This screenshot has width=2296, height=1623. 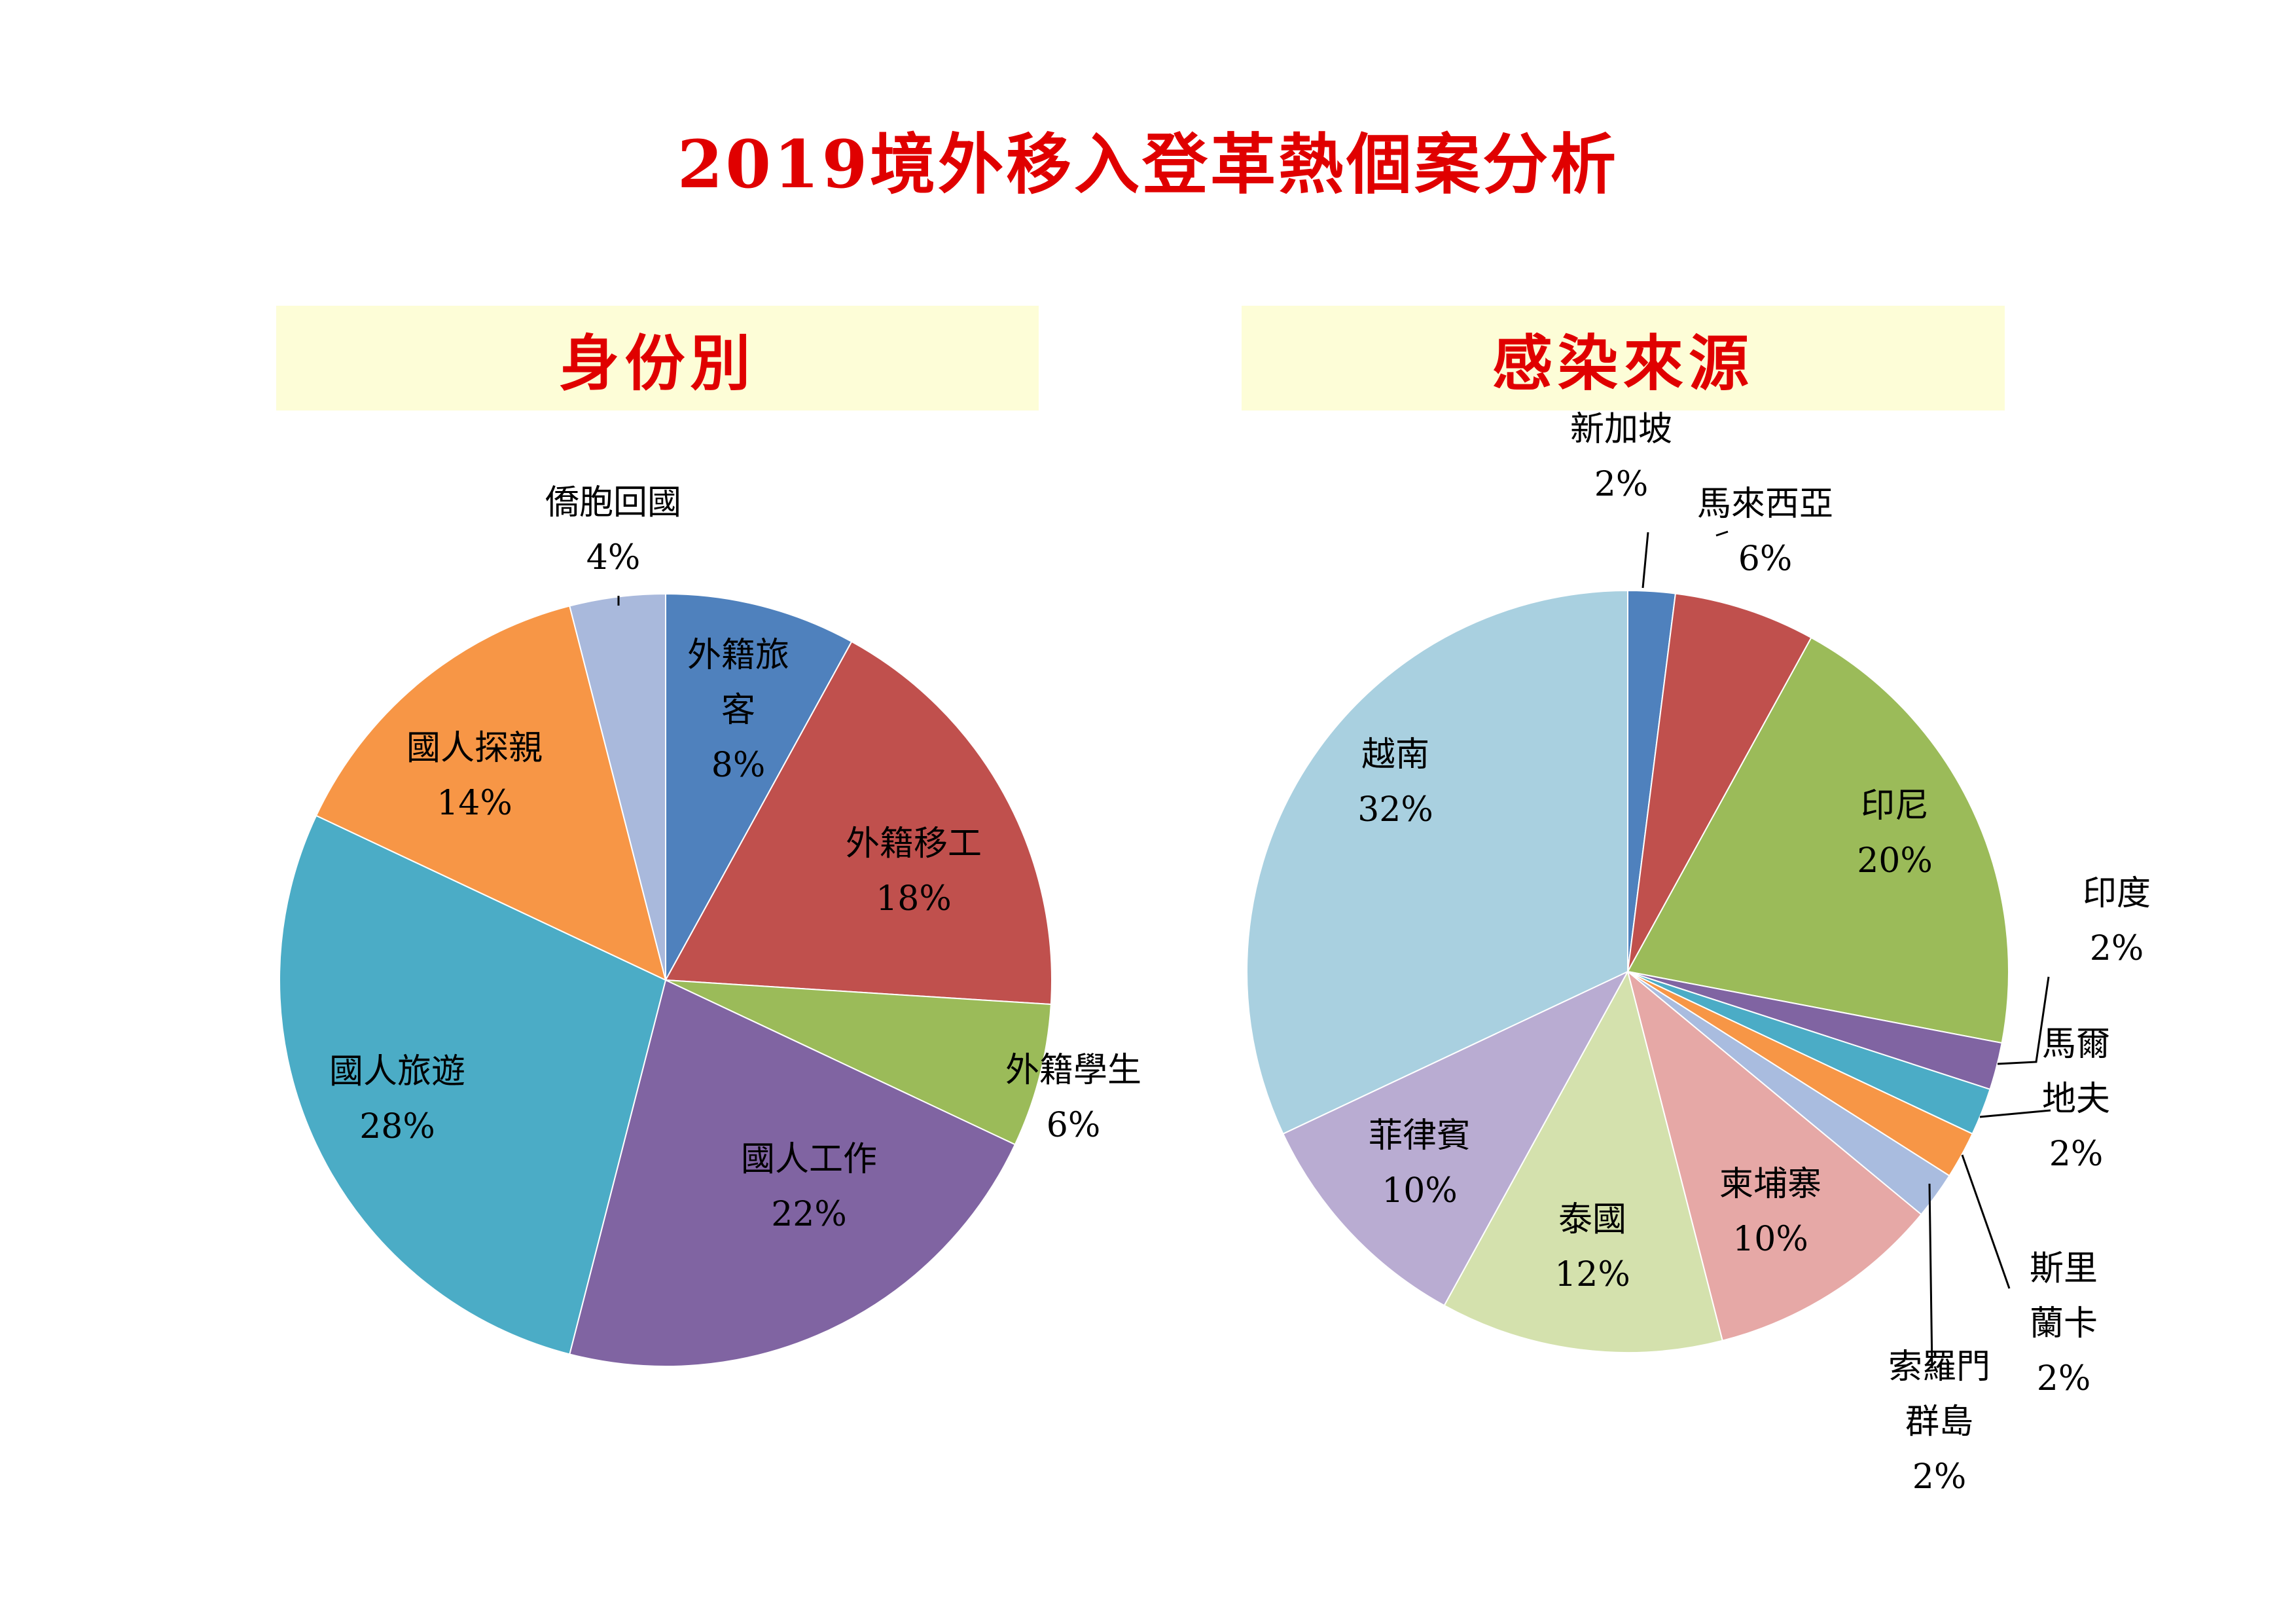 I want to click on source-slice-label-0-line-0: 新加坡, so click(x=1621, y=429).